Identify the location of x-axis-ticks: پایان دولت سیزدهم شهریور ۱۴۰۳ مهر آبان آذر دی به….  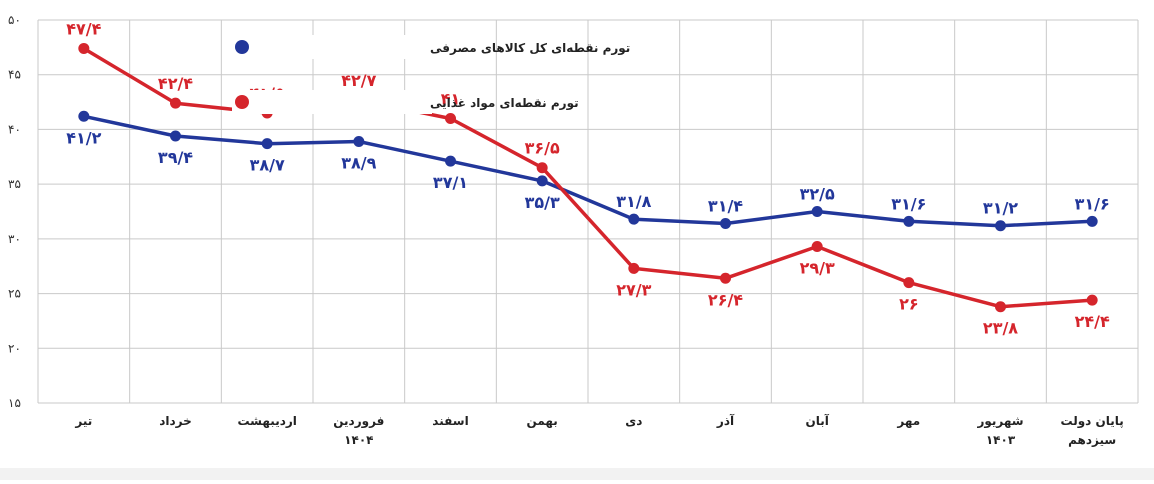
(598, 430).